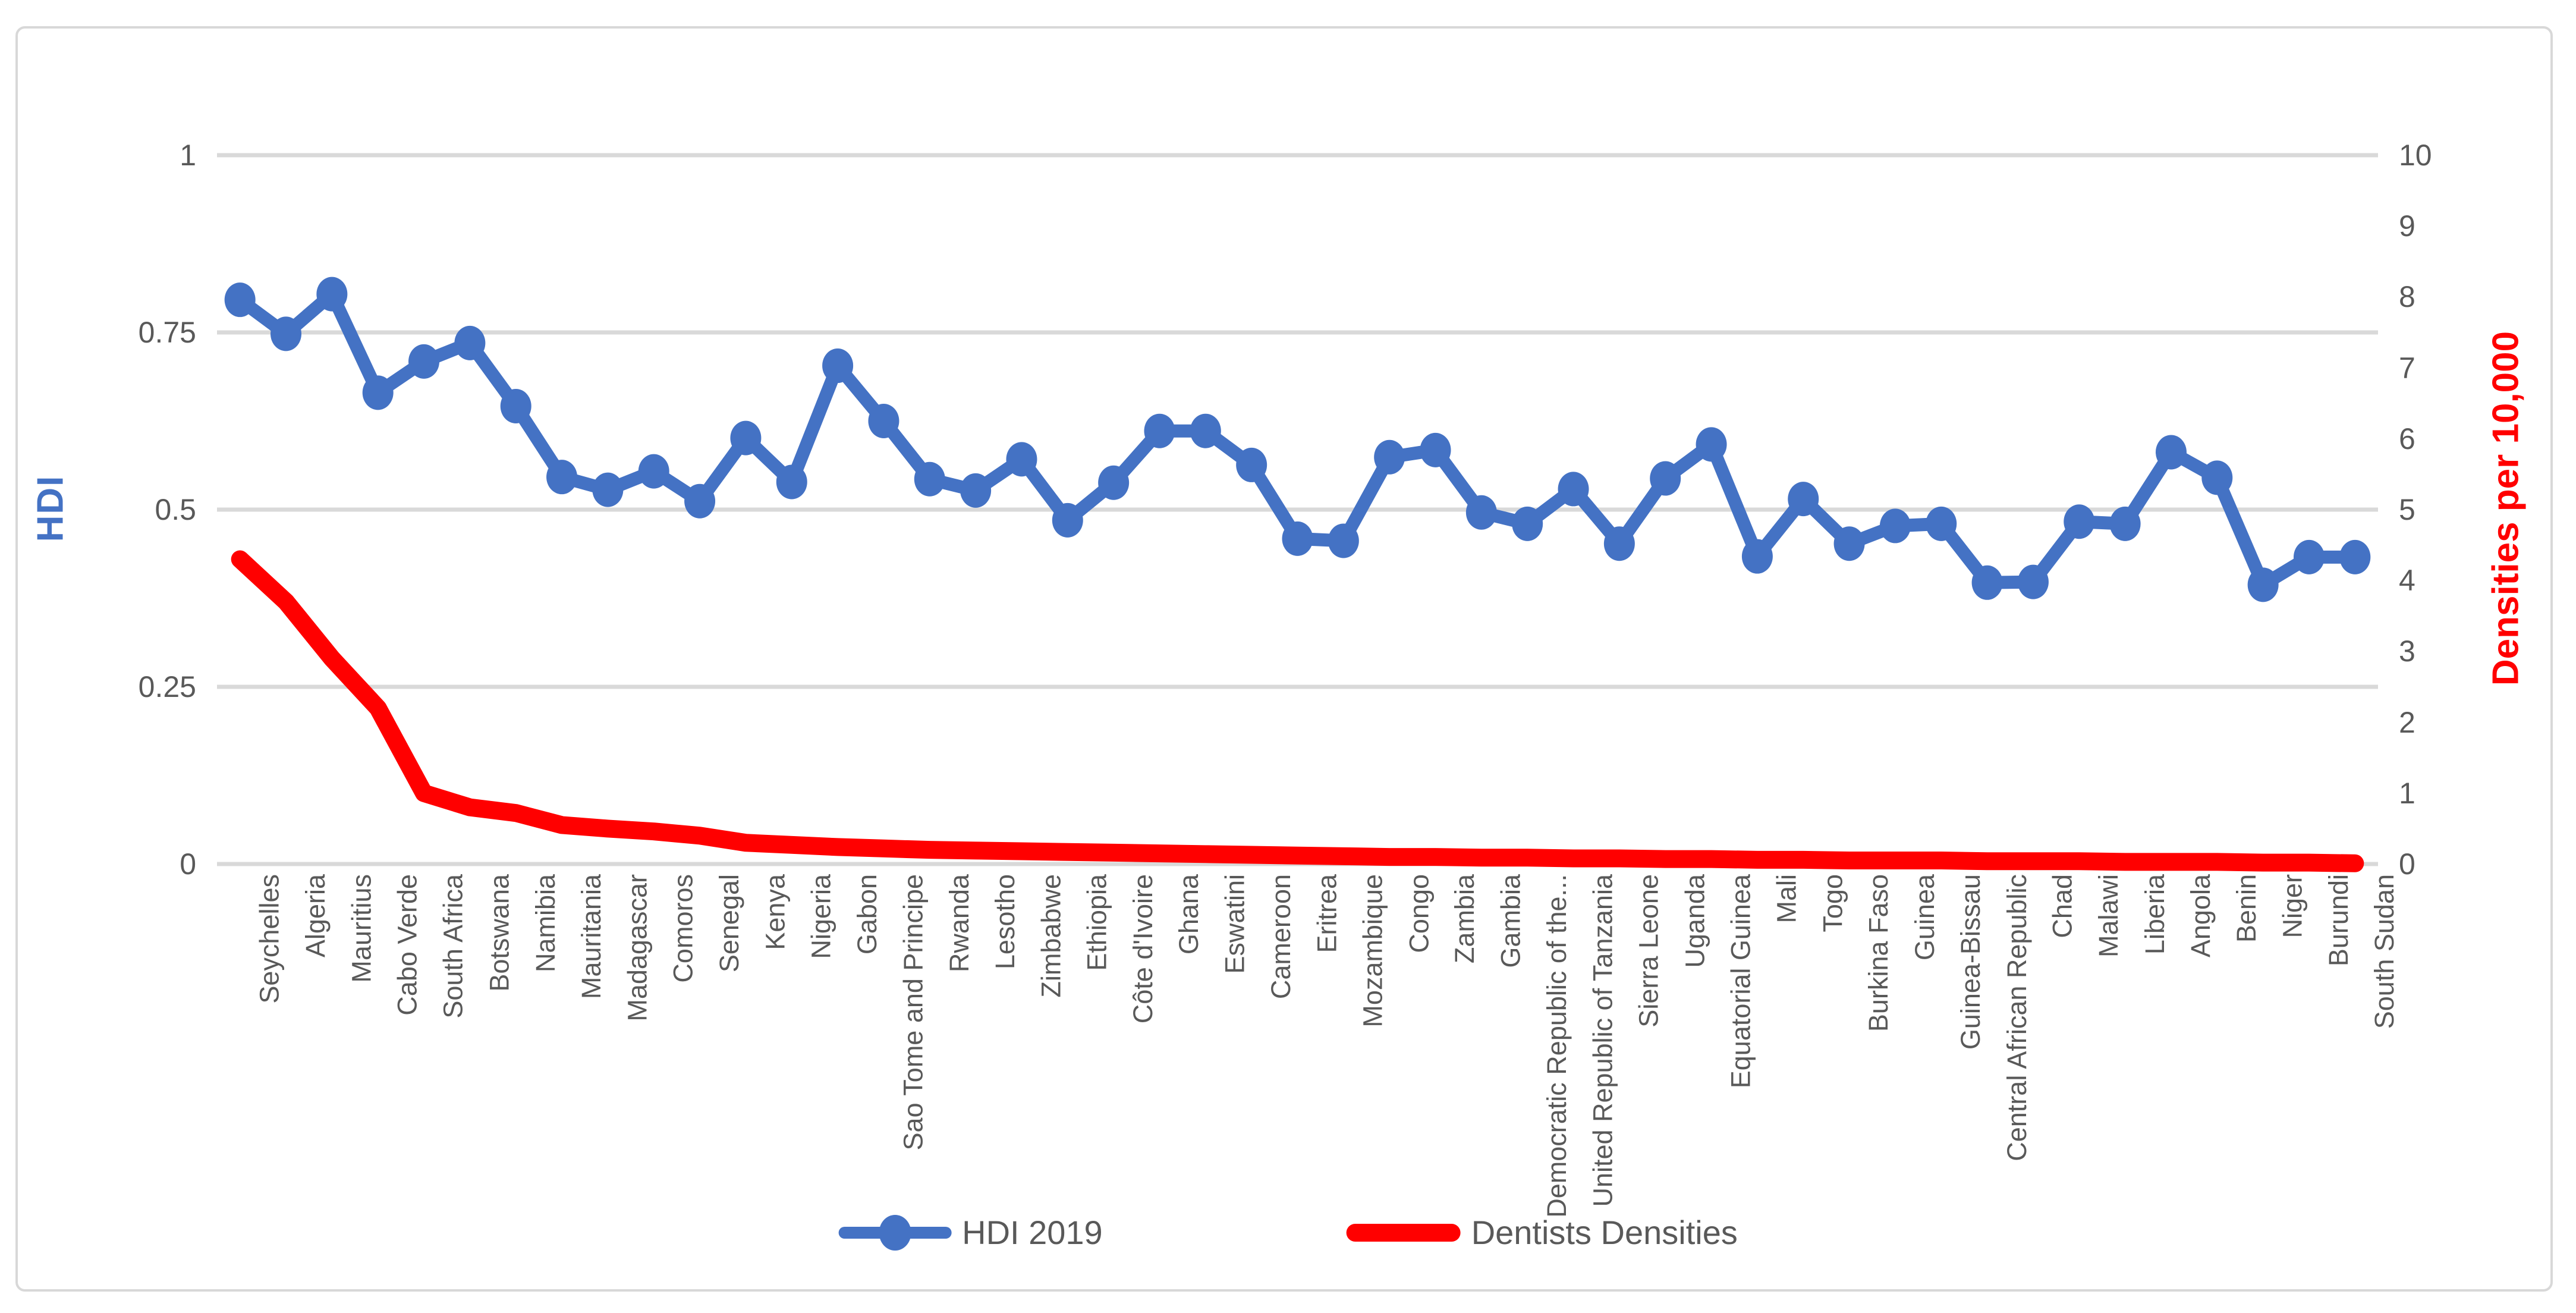 This screenshot has height=1313, width=2576. I want to click on legend-label-dentists: Dentists Densities, so click(1604, 1232).